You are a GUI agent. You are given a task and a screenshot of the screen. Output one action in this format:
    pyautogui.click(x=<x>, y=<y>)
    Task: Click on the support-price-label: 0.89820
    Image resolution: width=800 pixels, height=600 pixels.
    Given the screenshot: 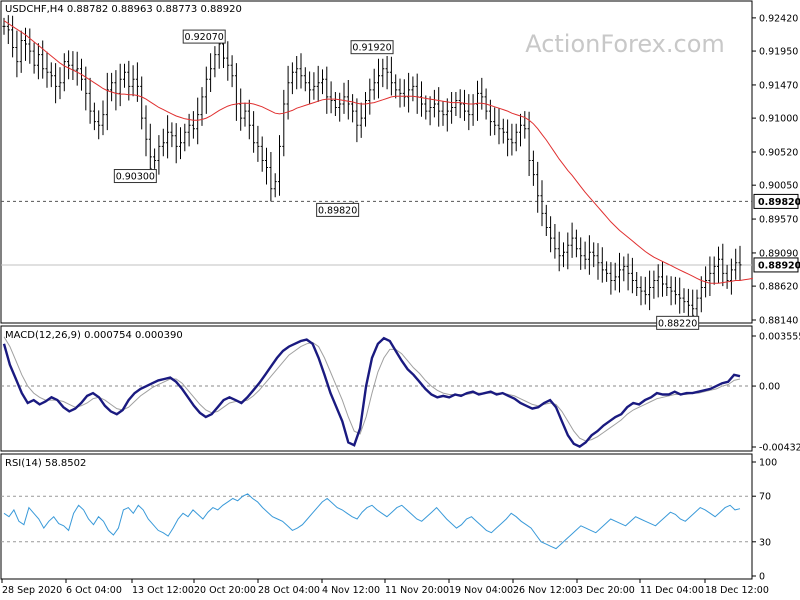 What is the action you would take?
    pyautogui.click(x=779, y=202)
    